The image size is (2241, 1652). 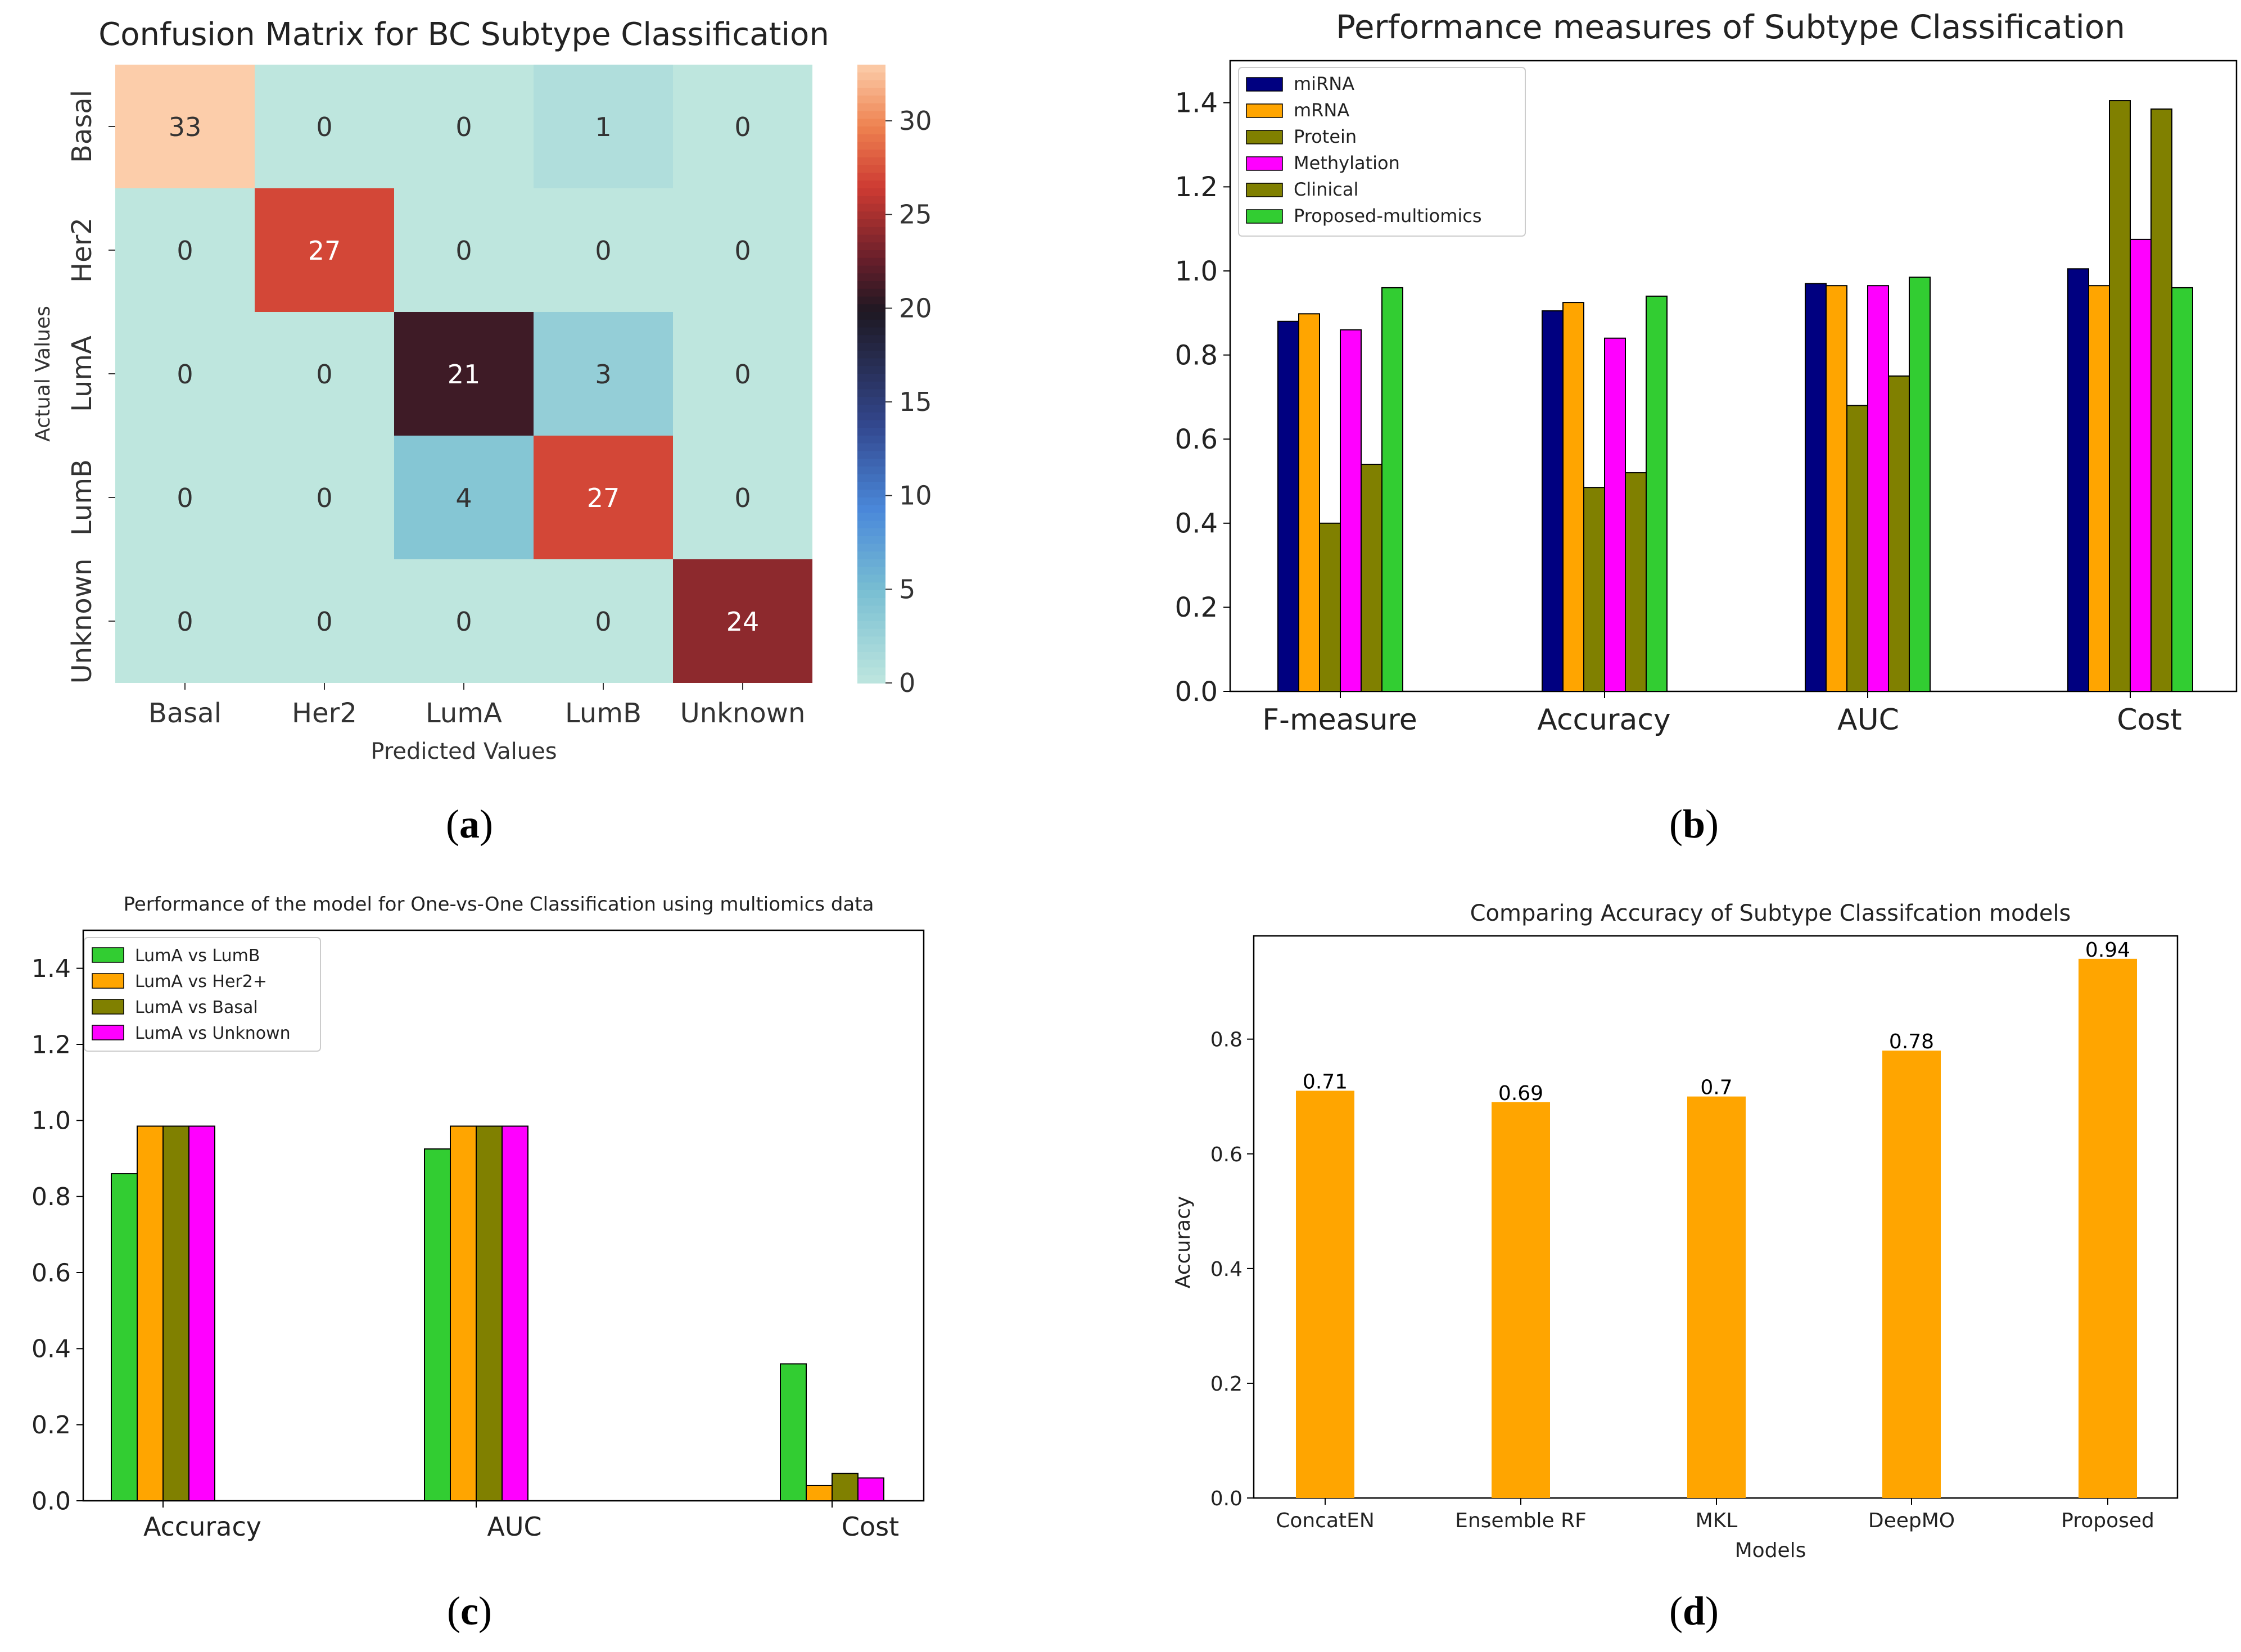 What do you see at coordinates (437, 1324) in the screenshot?
I see `bar-luma-vs-lumb` at bounding box center [437, 1324].